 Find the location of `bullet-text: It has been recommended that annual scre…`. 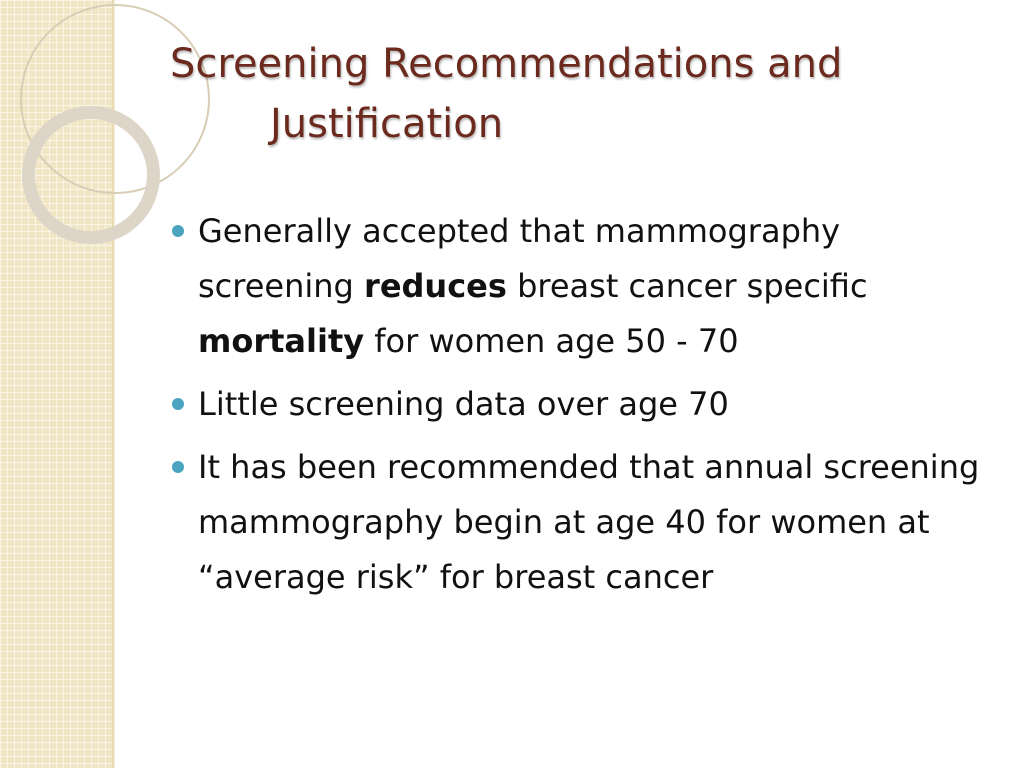

bullet-text: It has been recommended that annual scre… is located at coordinates (589, 522).